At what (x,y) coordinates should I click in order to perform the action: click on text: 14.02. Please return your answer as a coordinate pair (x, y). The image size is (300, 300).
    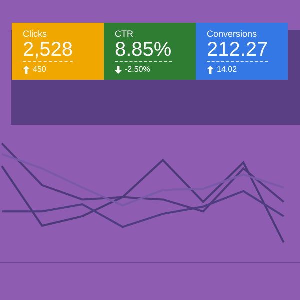
    Looking at the image, I should click on (227, 69).